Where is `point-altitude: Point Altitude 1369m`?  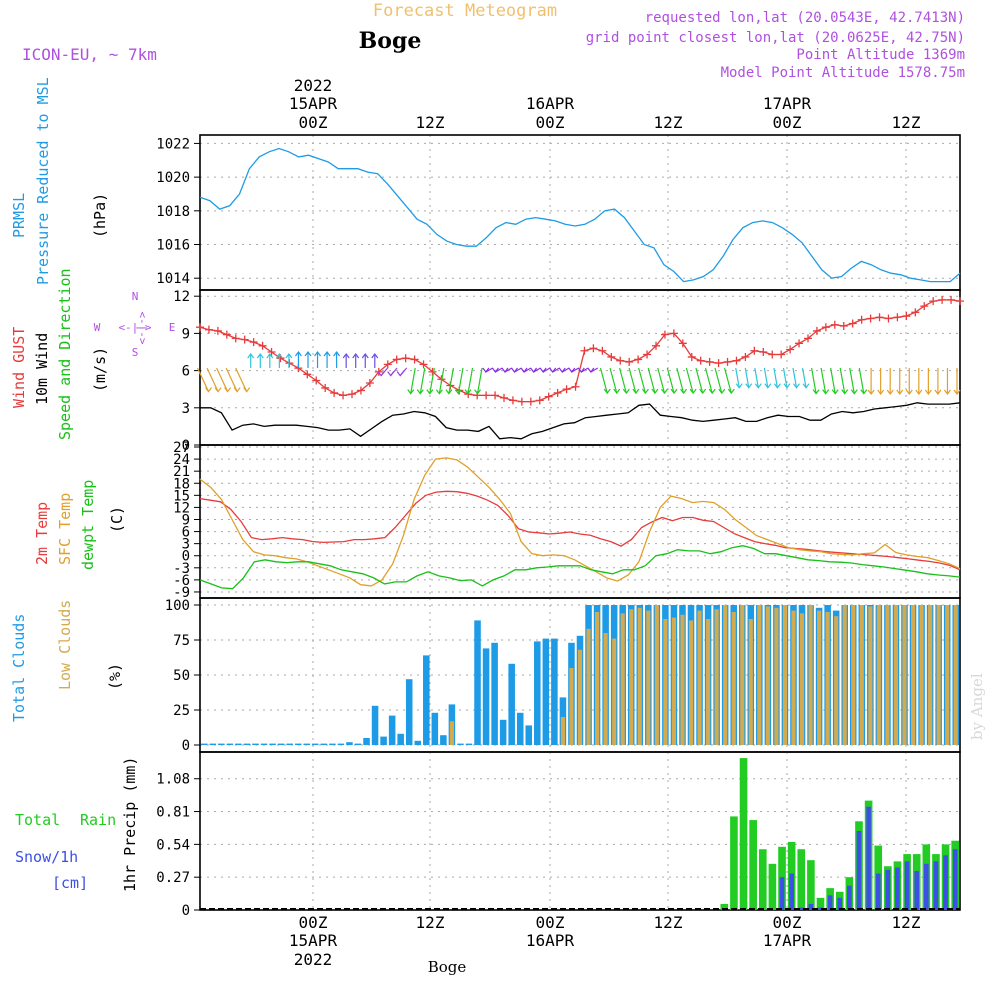 point-altitude: Point Altitude 1369m is located at coordinates (880, 55).